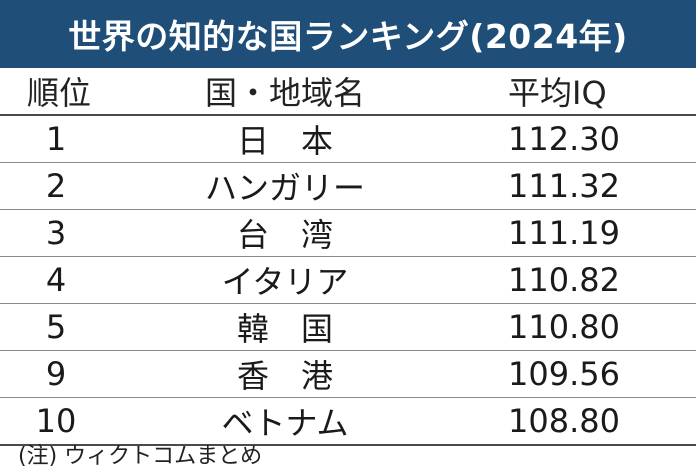 The height and width of the screenshot is (476, 696). Describe the element at coordinates (56, 233) in the screenshot. I see `rank-cell: 3` at that location.